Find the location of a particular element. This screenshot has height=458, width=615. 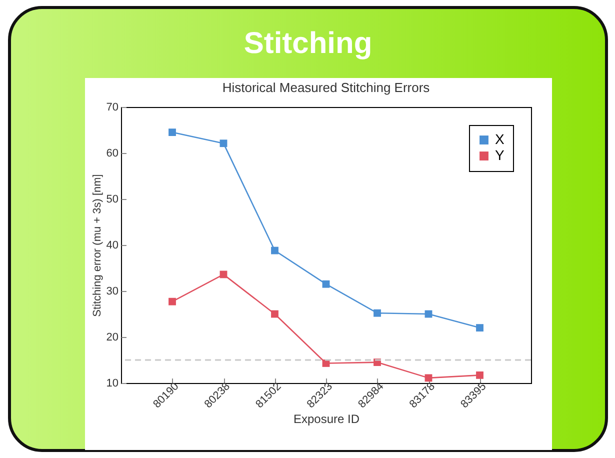

y-tick-label: 50 is located at coordinates (112, 200).